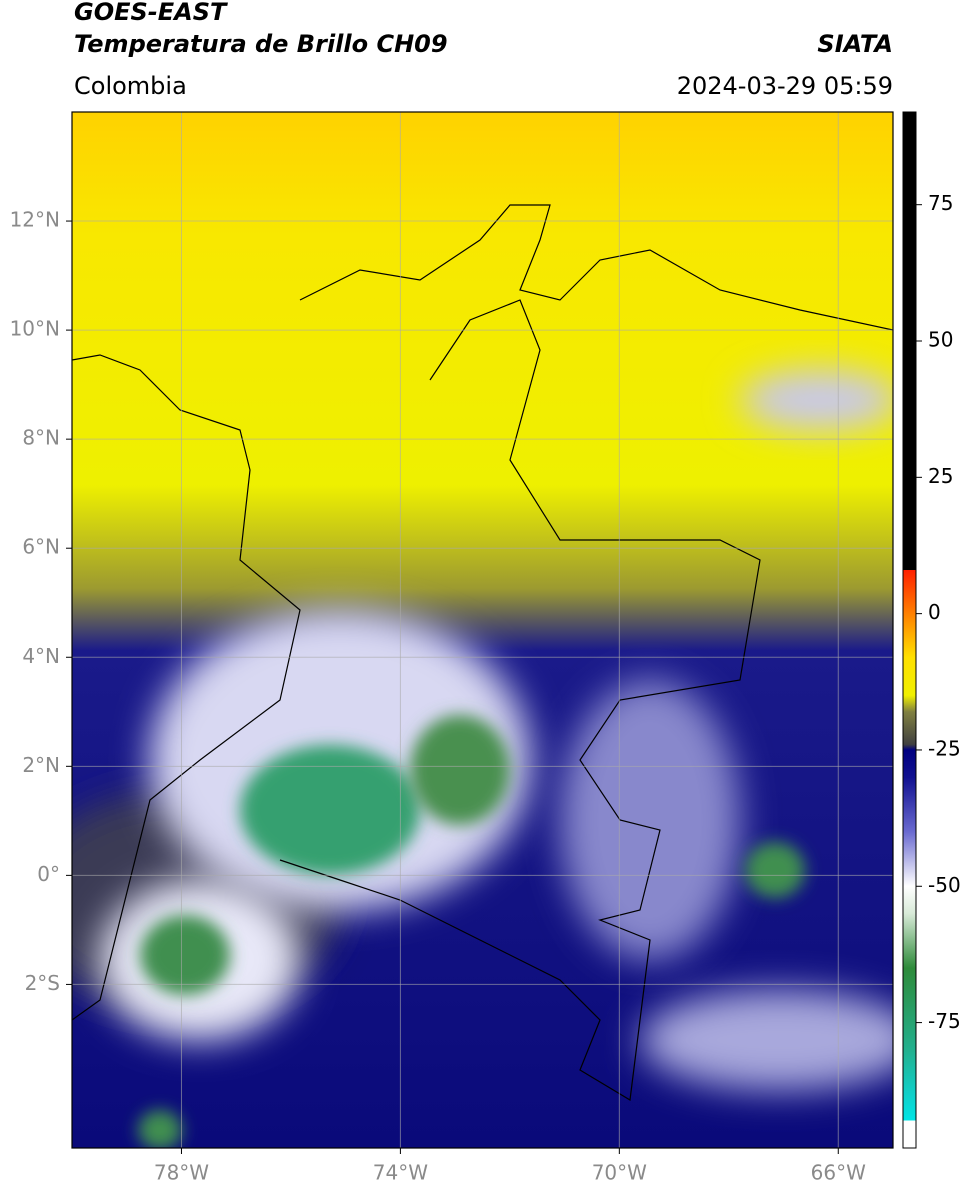 Image resolution: width=966 pixels, height=1194 pixels. What do you see at coordinates (48, 874) in the screenshot?
I see `y-tick-label: 0°` at bounding box center [48, 874].